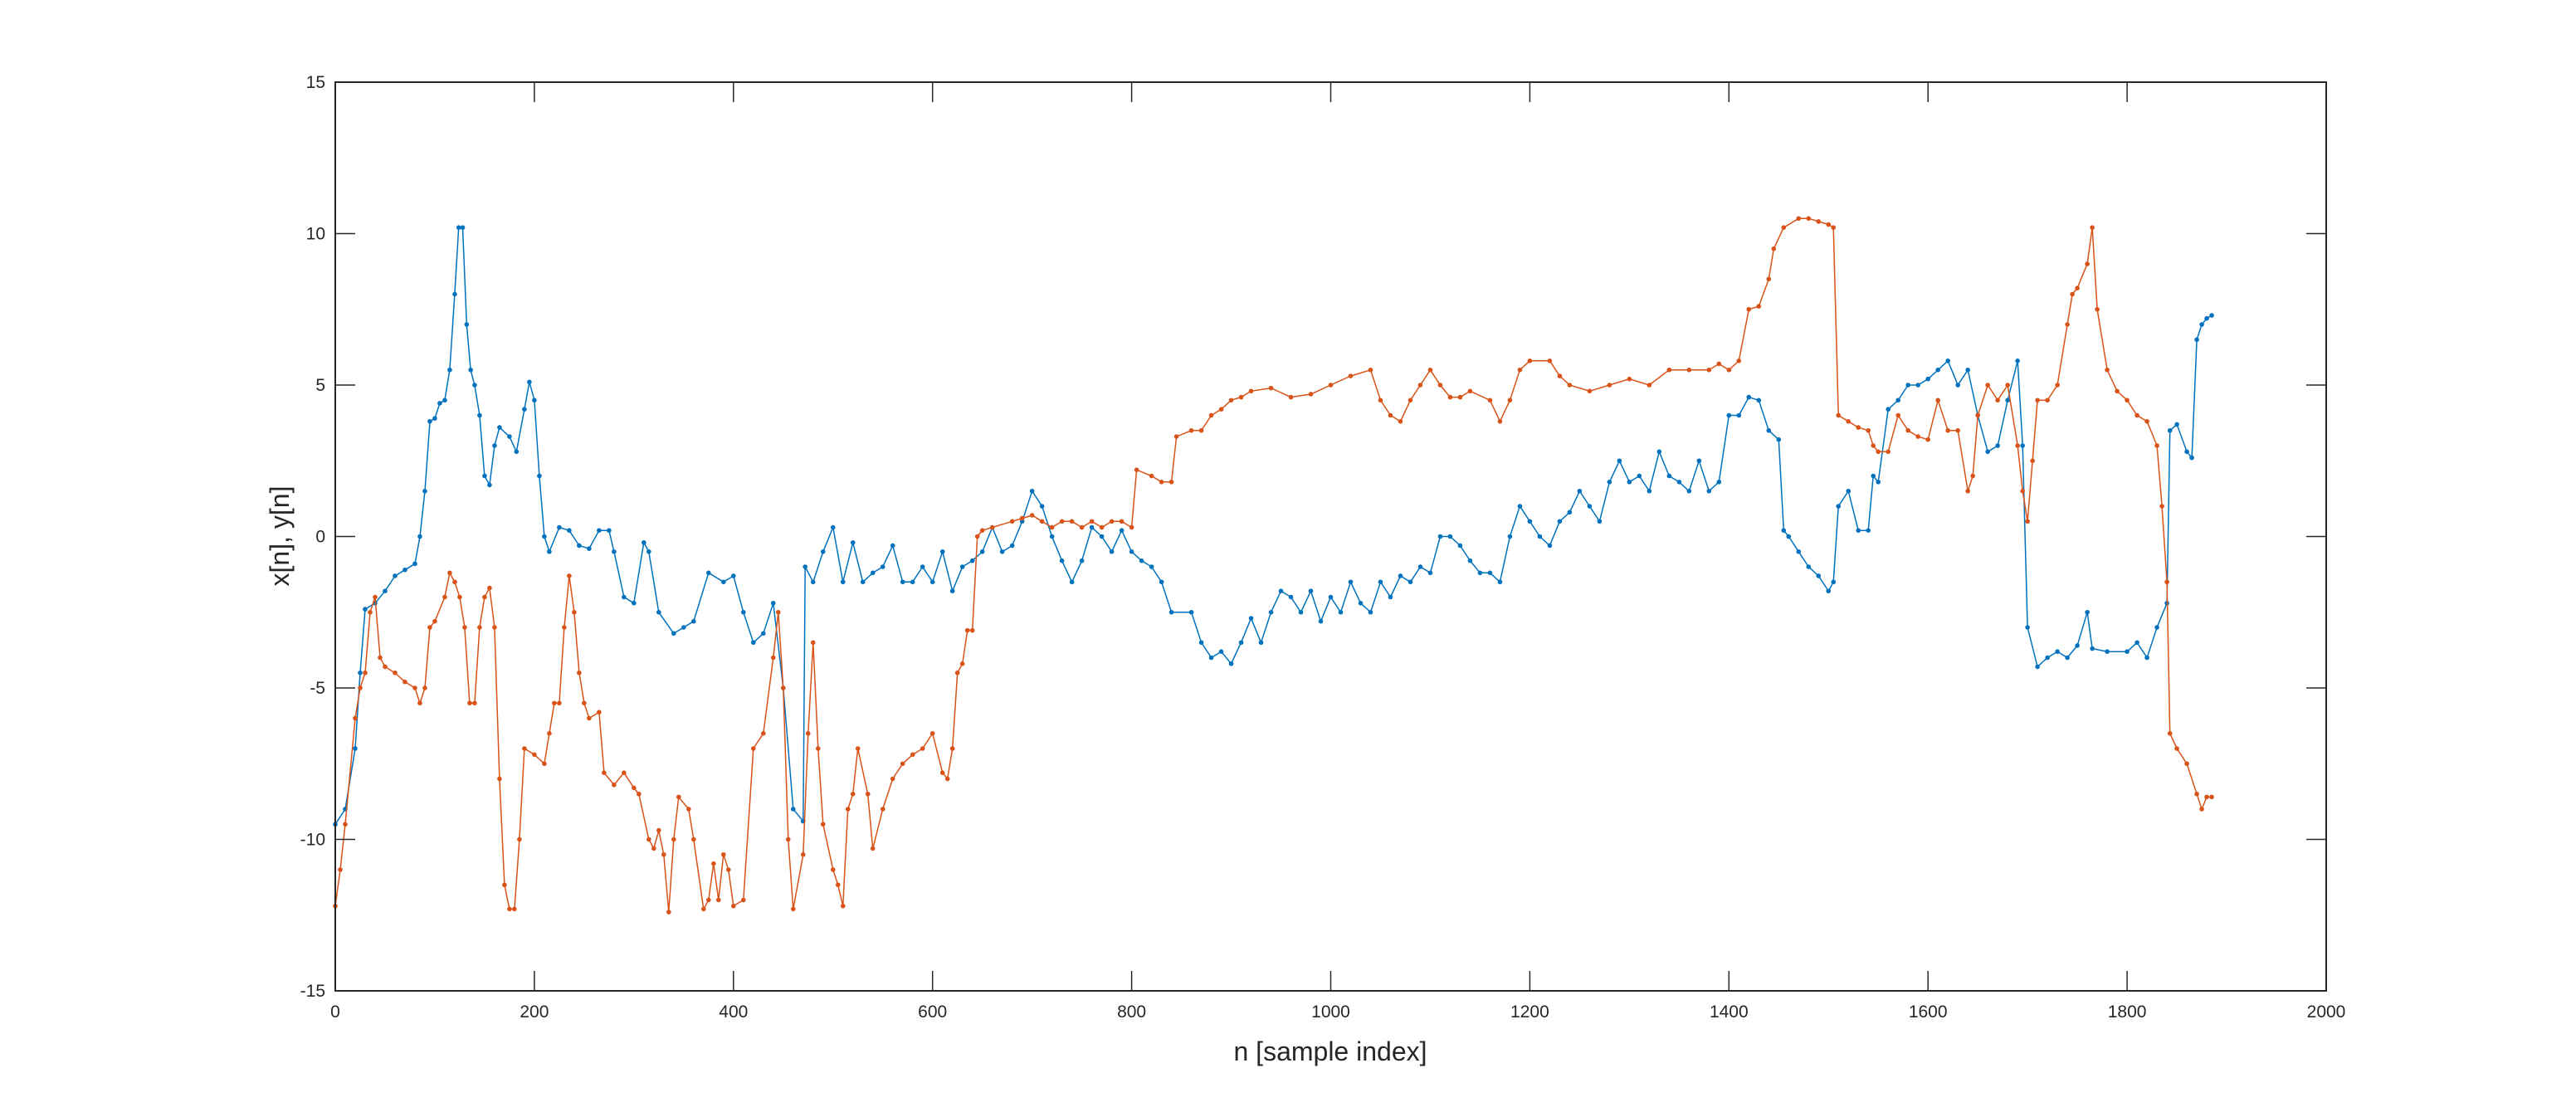  I want to click on y-tick-label: 10, so click(316, 234).